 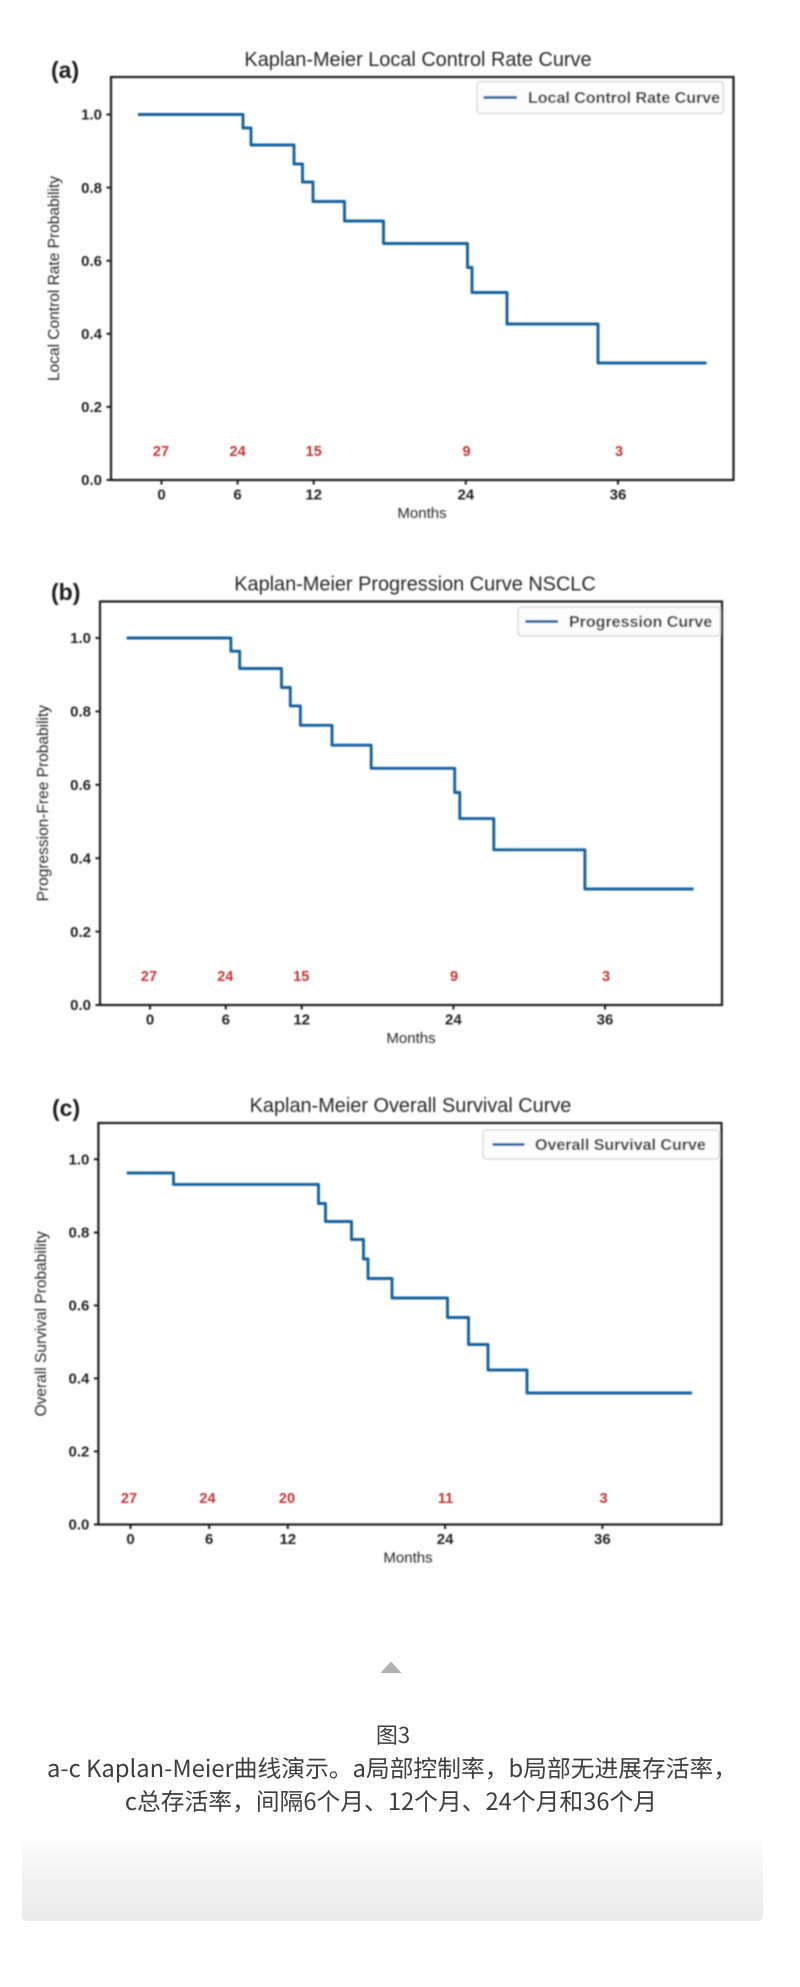 What do you see at coordinates (624, 98) in the screenshot?
I see `svg-text: Local Control Rate Curve` at bounding box center [624, 98].